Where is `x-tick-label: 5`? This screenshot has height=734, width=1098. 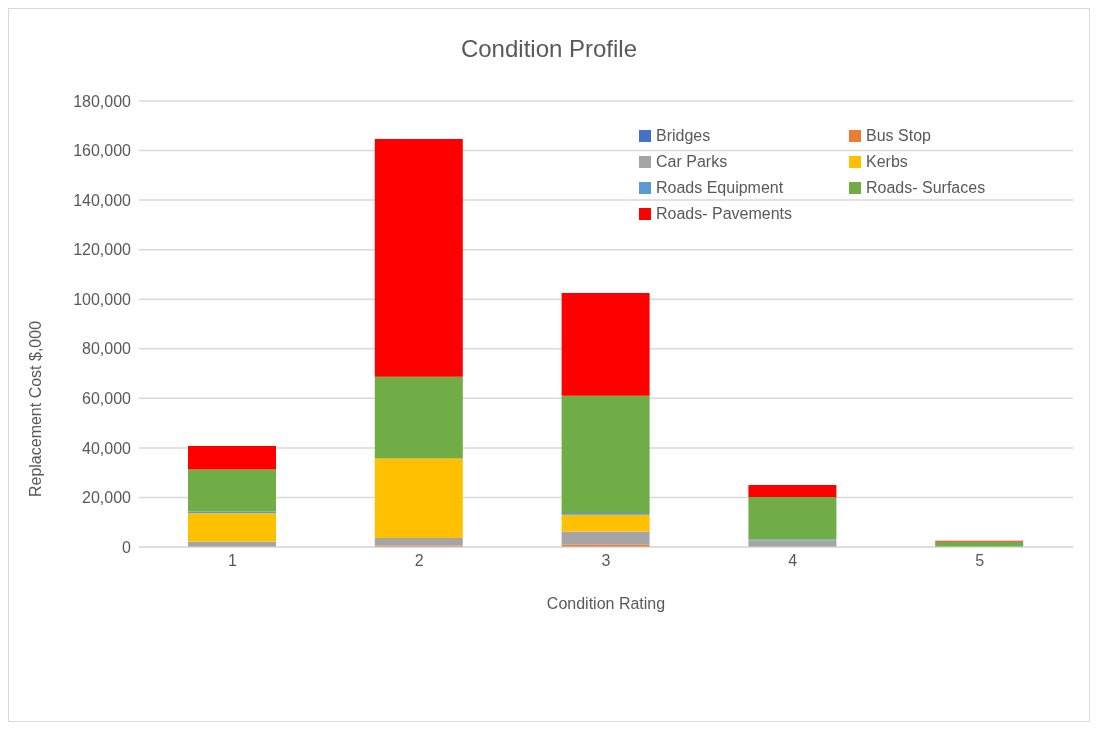 x-tick-label: 5 is located at coordinates (980, 561).